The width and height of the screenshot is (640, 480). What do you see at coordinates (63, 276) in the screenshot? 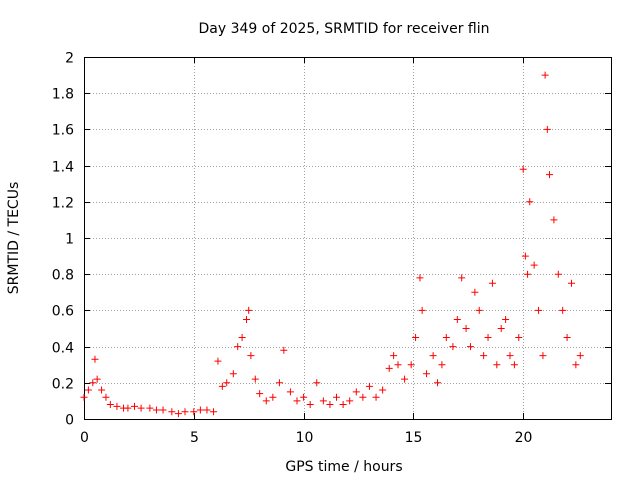
I see `y-tick-label: 0.8` at bounding box center [63, 276].